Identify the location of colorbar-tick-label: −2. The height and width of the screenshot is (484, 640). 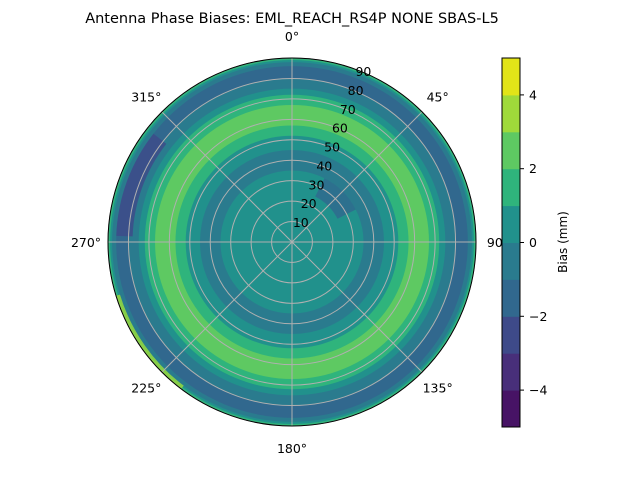
(538, 316).